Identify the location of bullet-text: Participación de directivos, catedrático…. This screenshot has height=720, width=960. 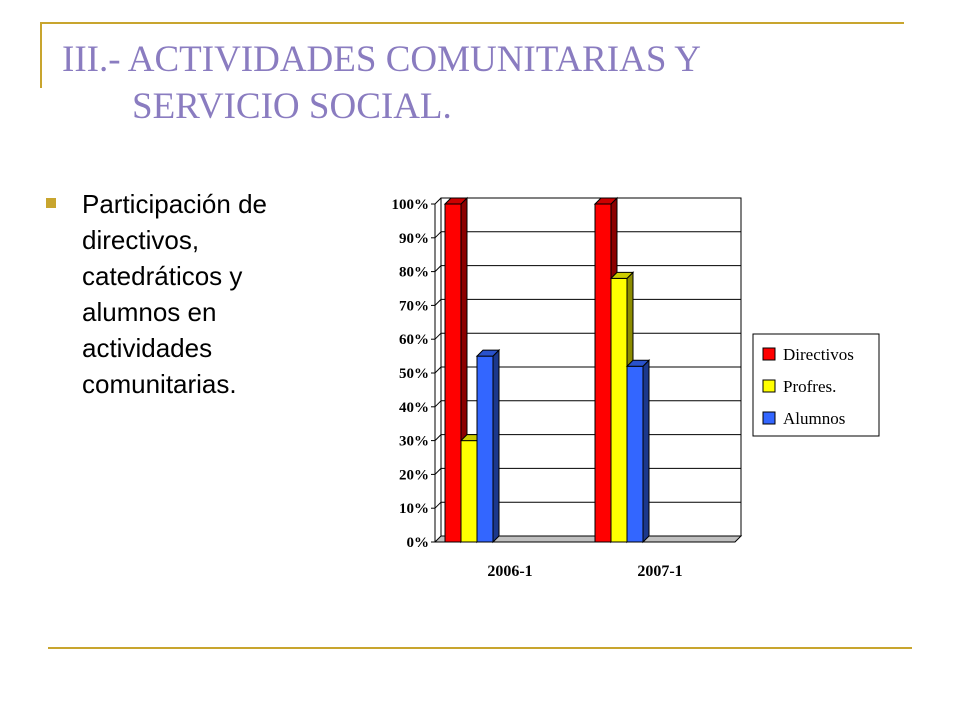
(174, 294).